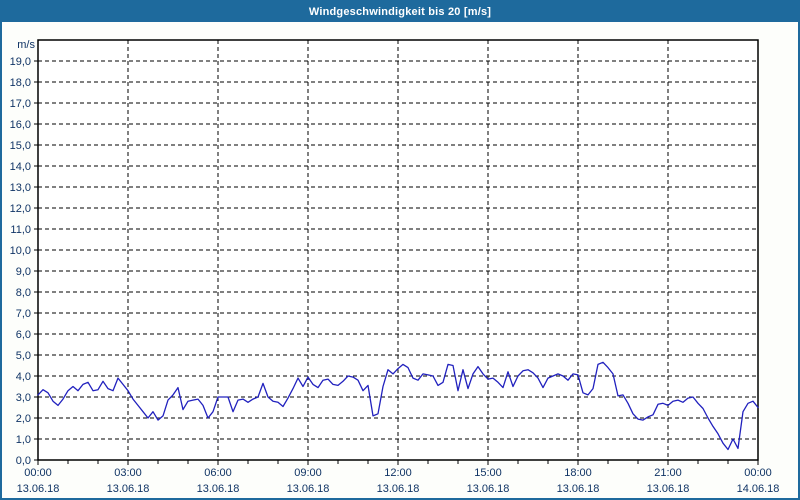 This screenshot has height=500, width=800. I want to click on y-tick-label: 9,0, so click(23, 272).